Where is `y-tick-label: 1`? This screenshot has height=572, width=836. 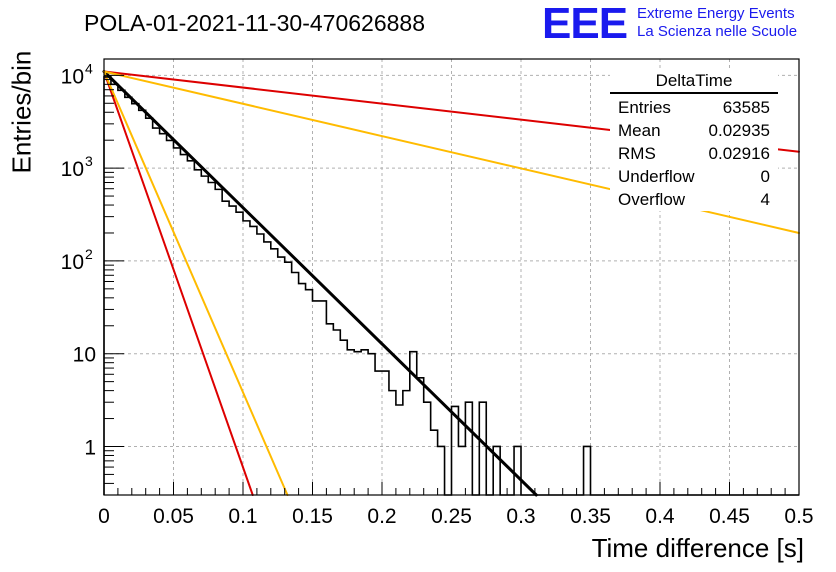
y-tick-label: 1 is located at coordinates (90, 447).